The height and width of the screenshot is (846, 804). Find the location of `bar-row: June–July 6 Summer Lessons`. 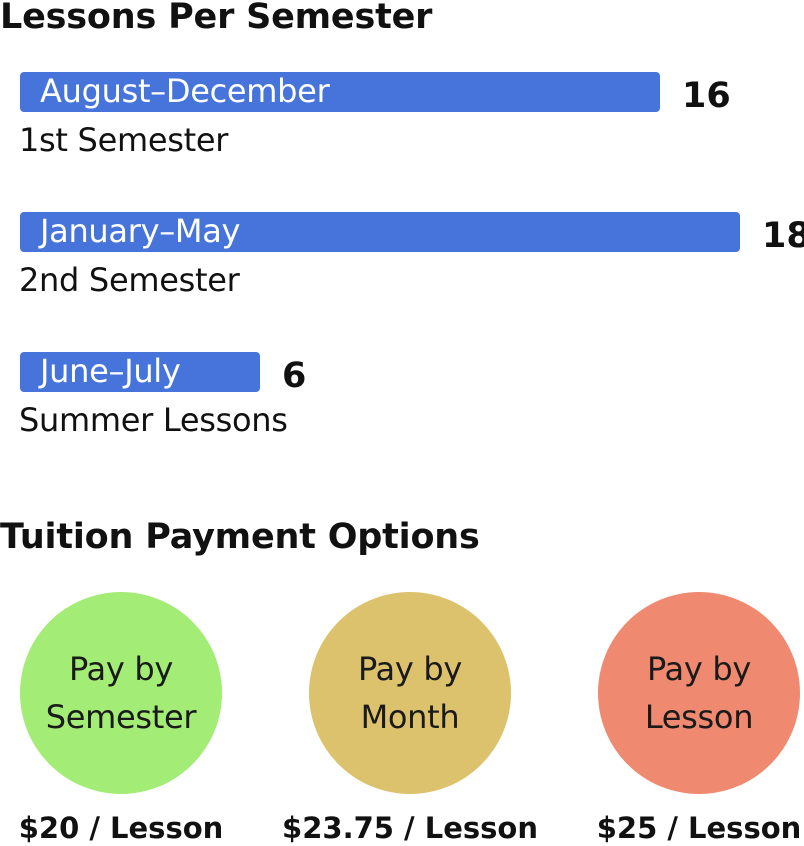

bar-row: June–July 6 Summer Lessons is located at coordinates (411, 397).